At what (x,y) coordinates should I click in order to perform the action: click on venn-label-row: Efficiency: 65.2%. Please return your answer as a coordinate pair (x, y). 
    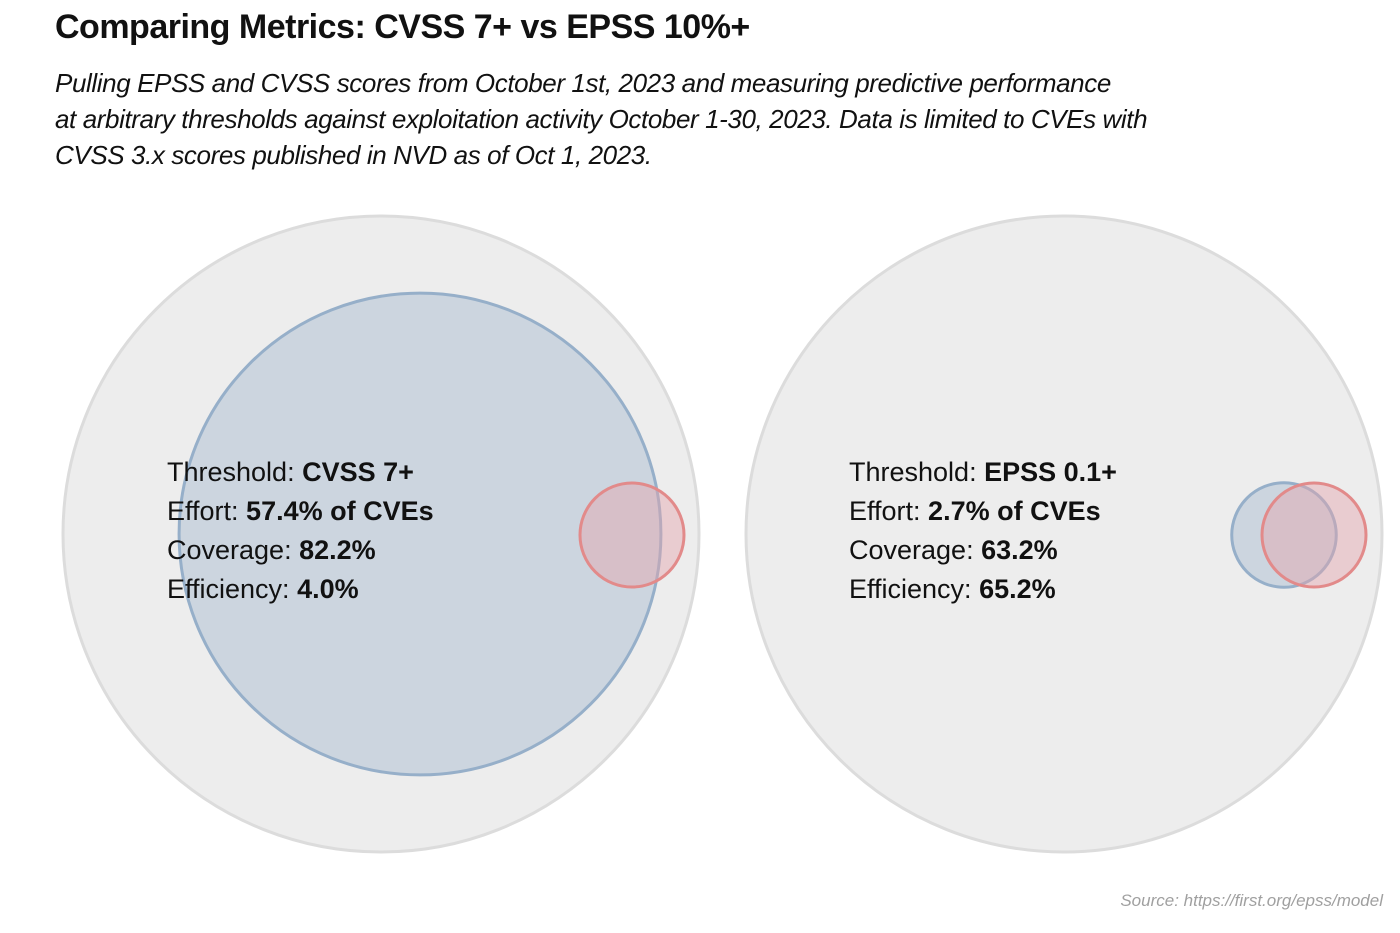
    Looking at the image, I should click on (952, 589).